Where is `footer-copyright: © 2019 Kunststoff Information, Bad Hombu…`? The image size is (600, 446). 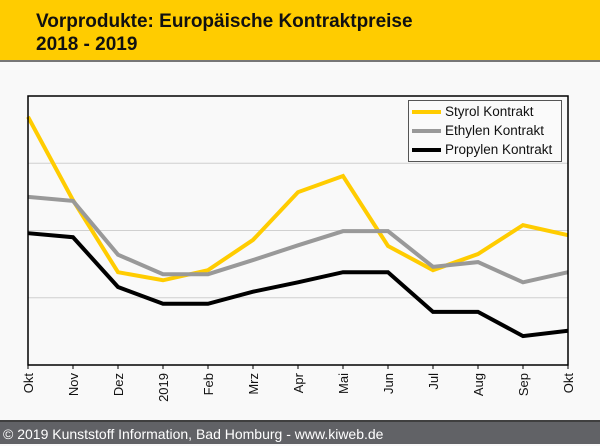
footer-copyright: © 2019 Kunststoff Information, Bad Hombu… is located at coordinates (300, 432).